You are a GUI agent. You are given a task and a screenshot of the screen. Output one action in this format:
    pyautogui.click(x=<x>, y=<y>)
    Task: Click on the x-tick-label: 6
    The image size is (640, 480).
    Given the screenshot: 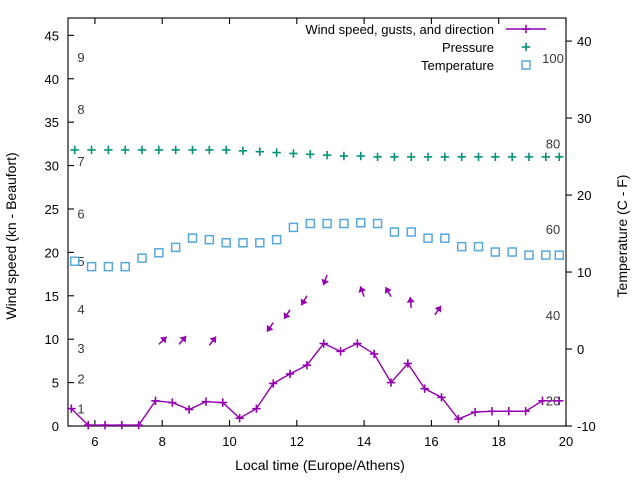 What is the action you would take?
    pyautogui.click(x=94, y=441)
    